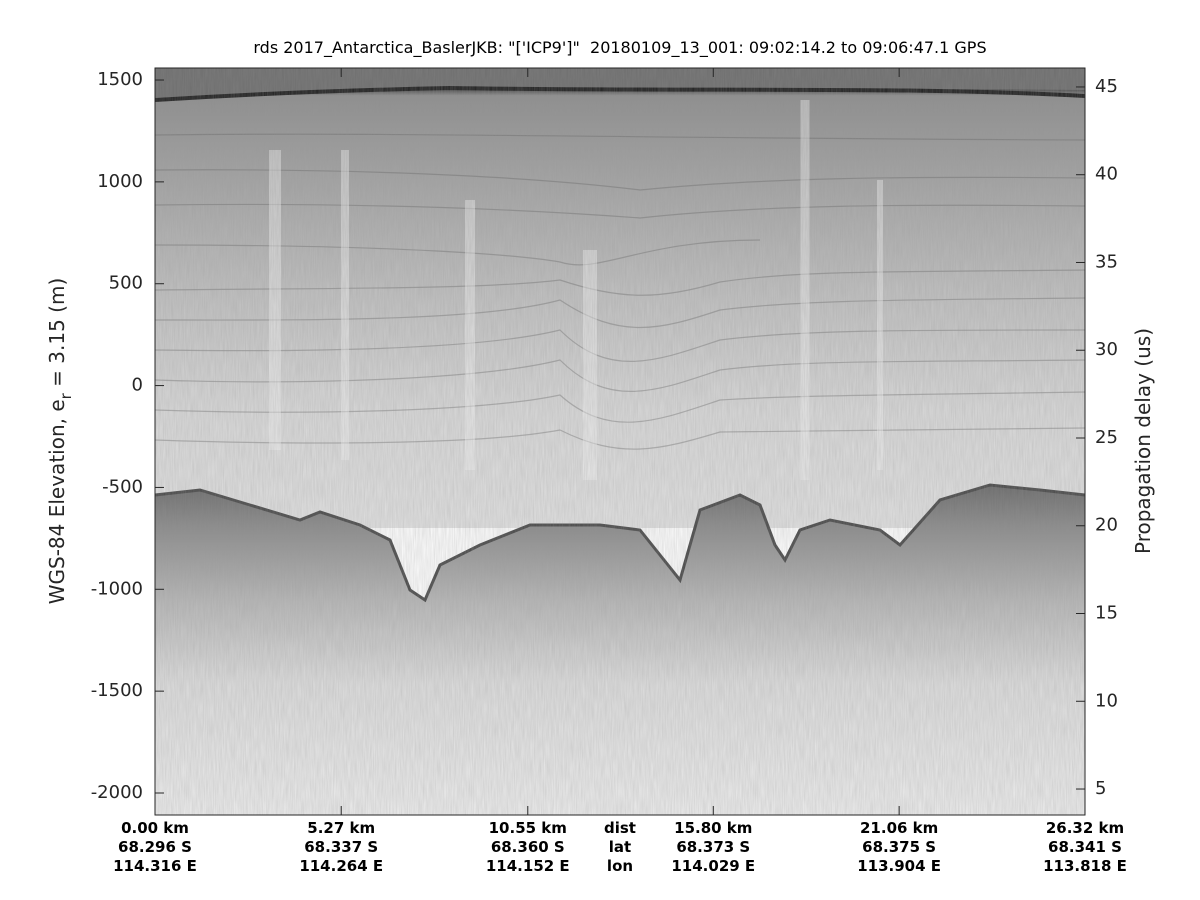 Image resolution: width=1200 pixels, height=900 pixels. Describe the element at coordinates (899, 828) in the screenshot. I see `x-tick-label: 21.06 km` at that location.